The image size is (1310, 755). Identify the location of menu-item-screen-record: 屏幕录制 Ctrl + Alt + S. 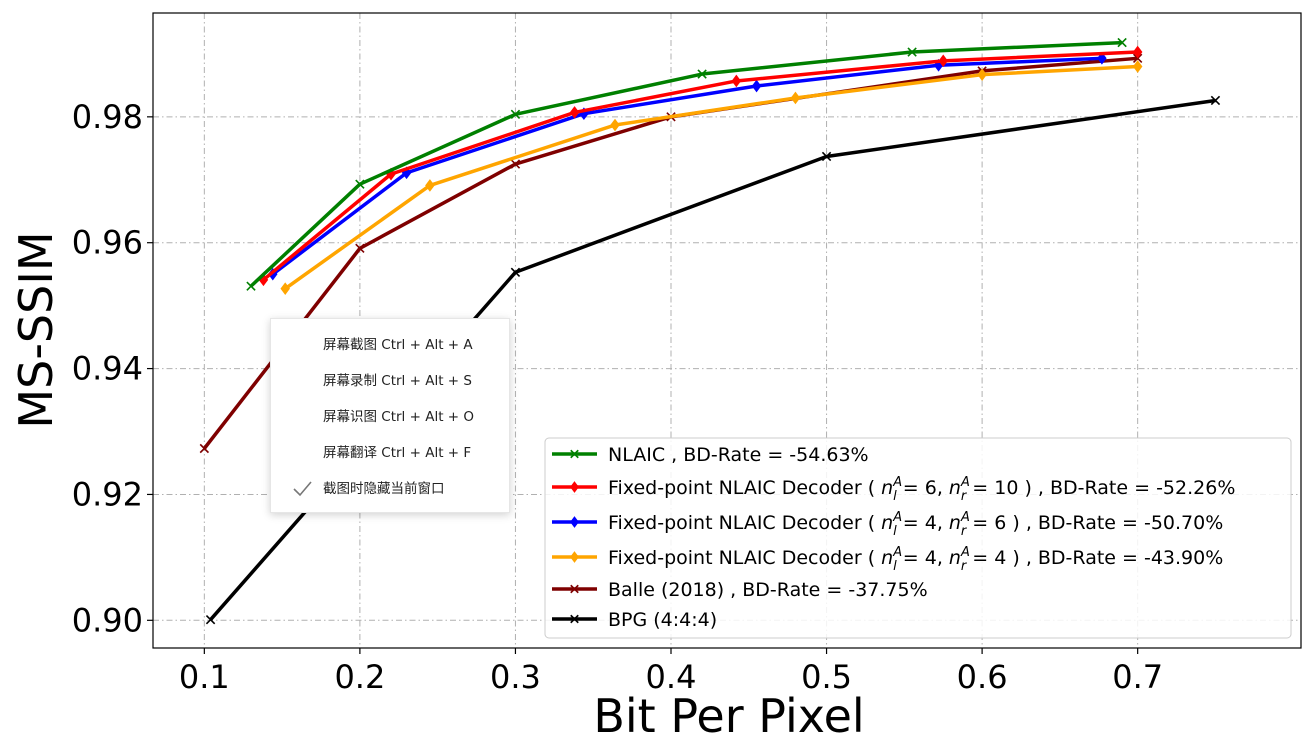
(390, 381).